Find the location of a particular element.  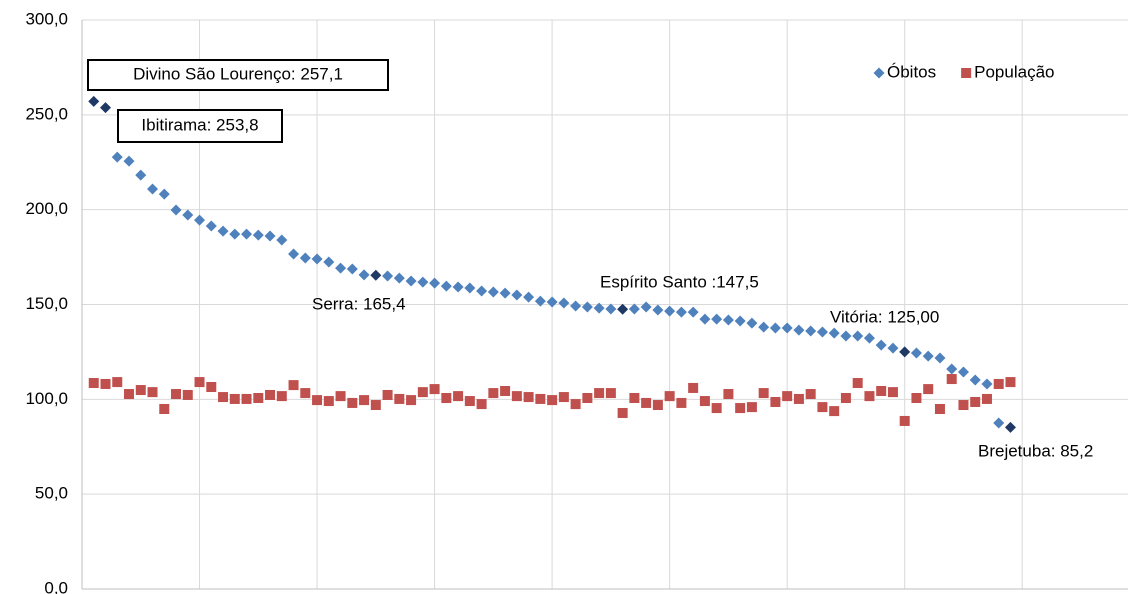

y-tick-label: 200,0 is located at coordinates (46, 208).